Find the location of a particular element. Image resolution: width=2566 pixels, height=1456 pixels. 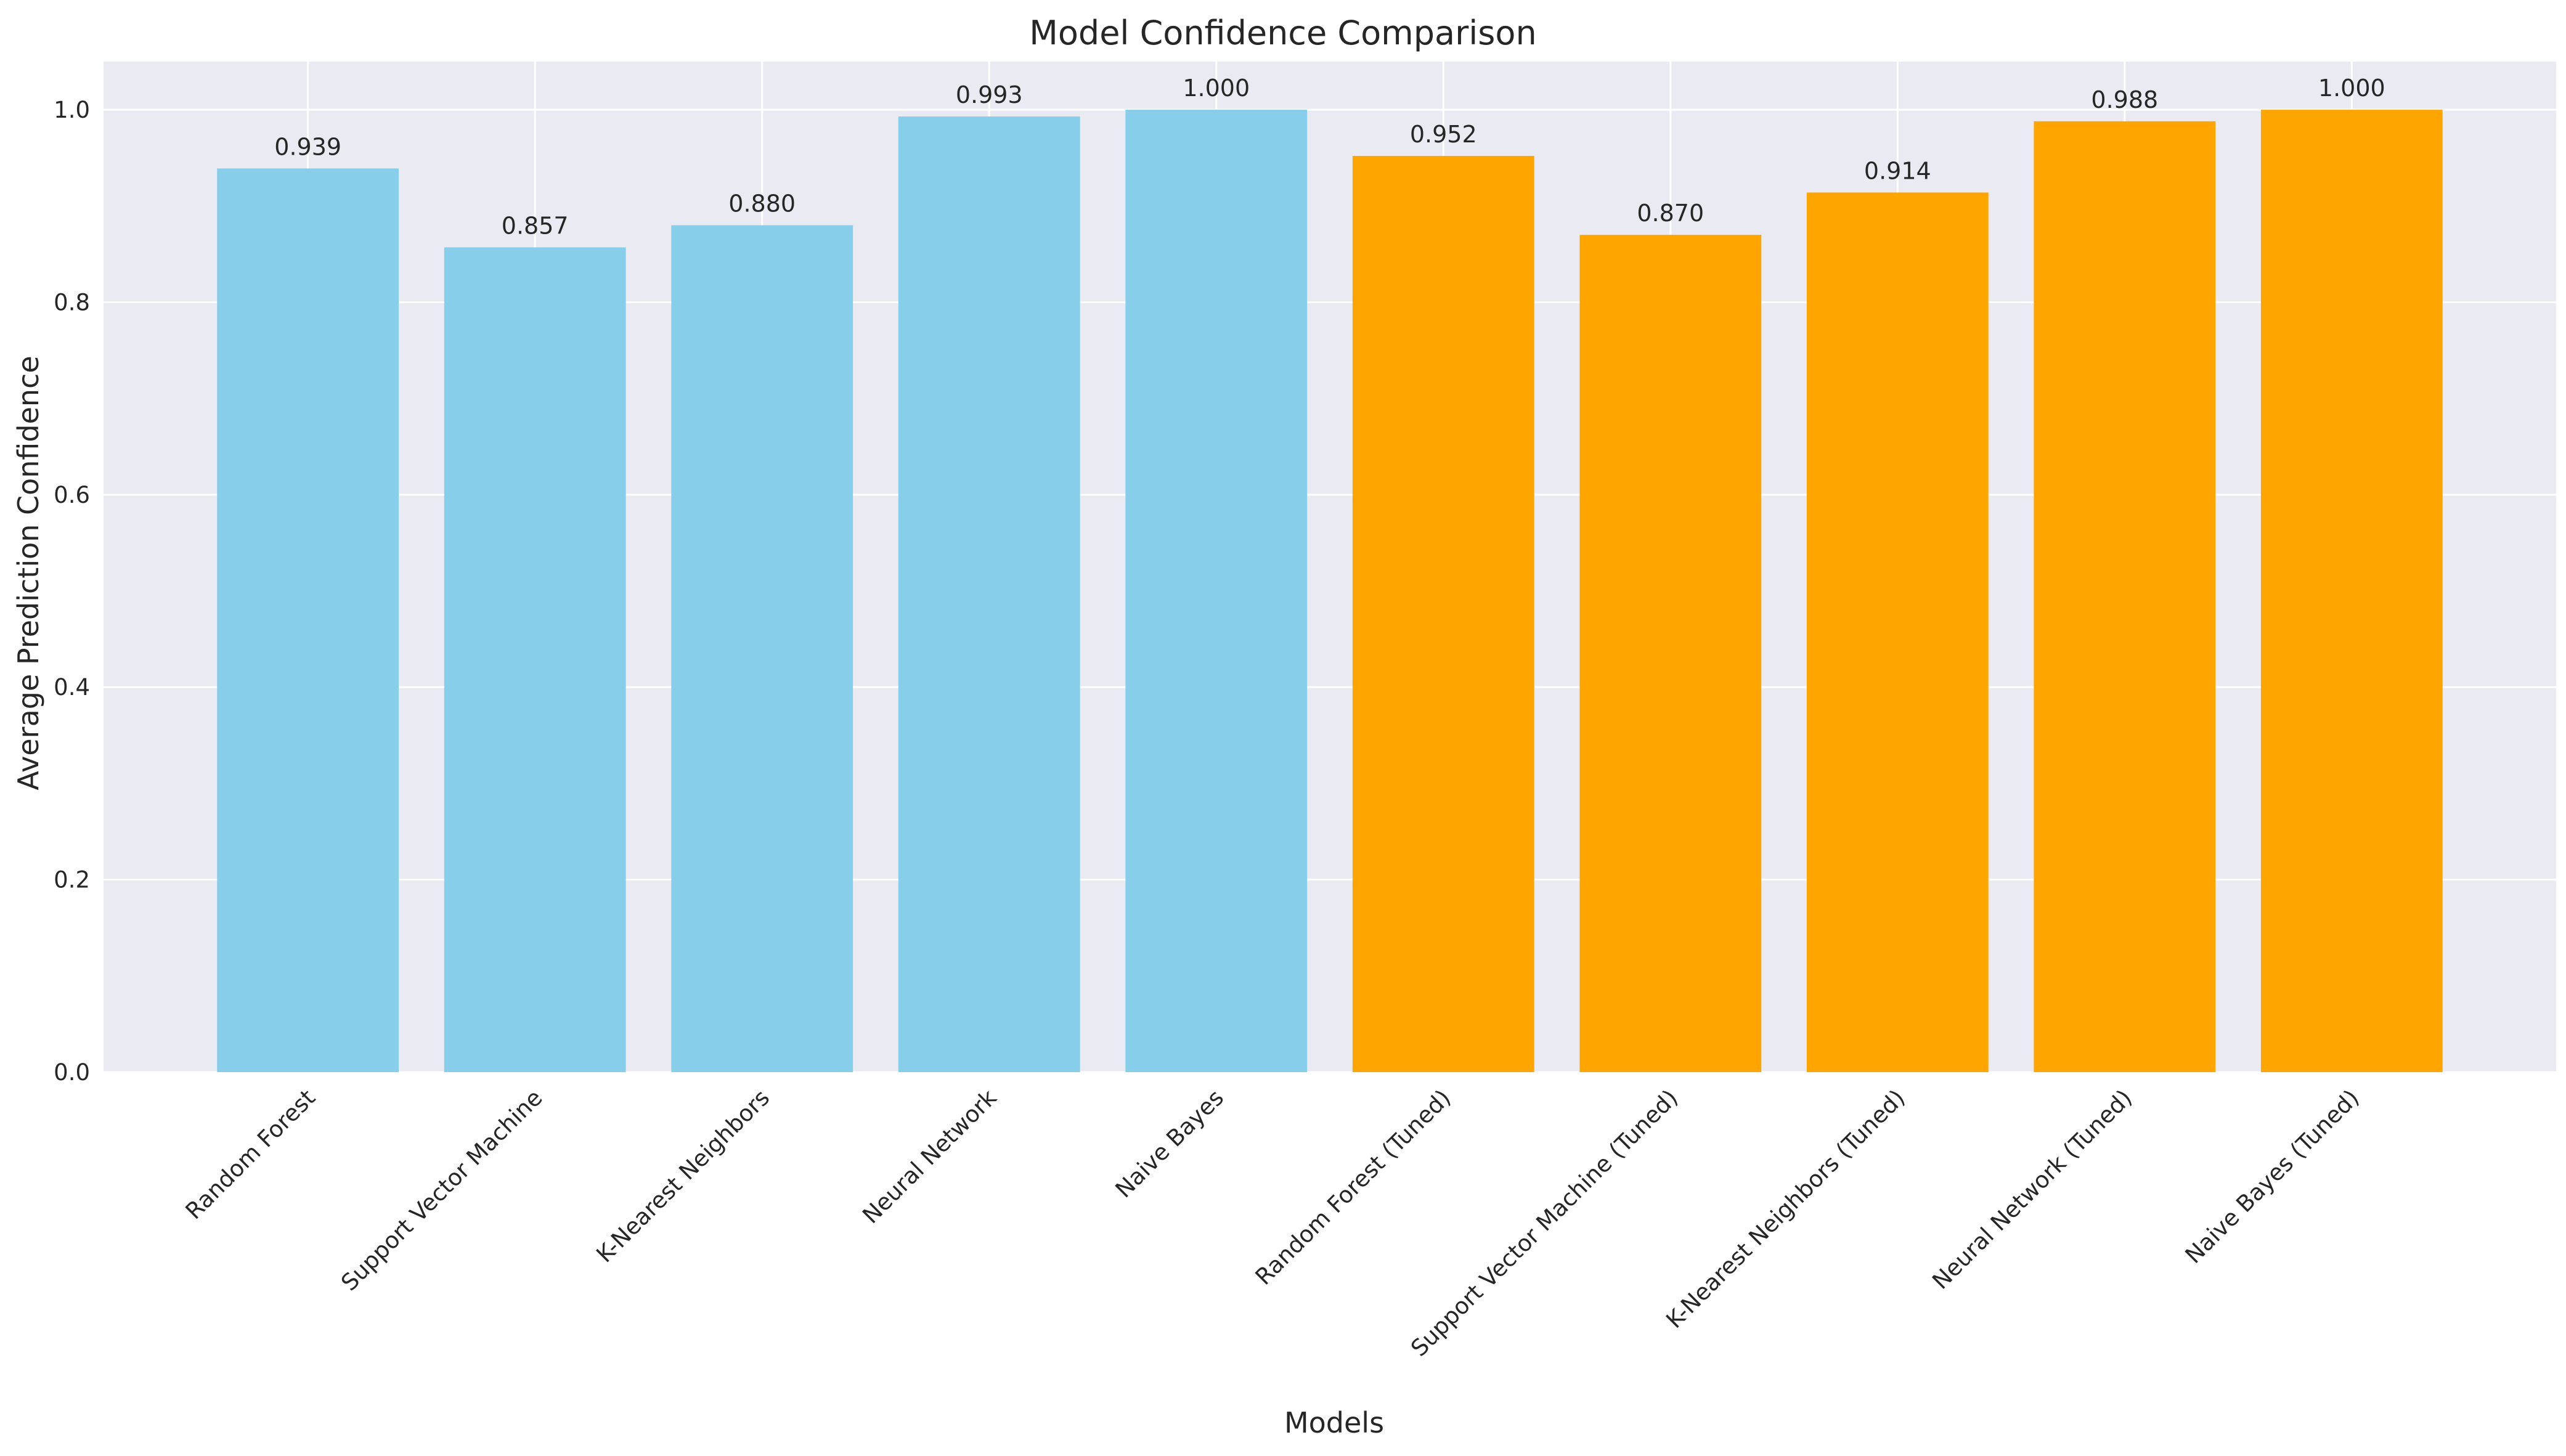

y-tick-label: 0.8 is located at coordinates (72, 302).